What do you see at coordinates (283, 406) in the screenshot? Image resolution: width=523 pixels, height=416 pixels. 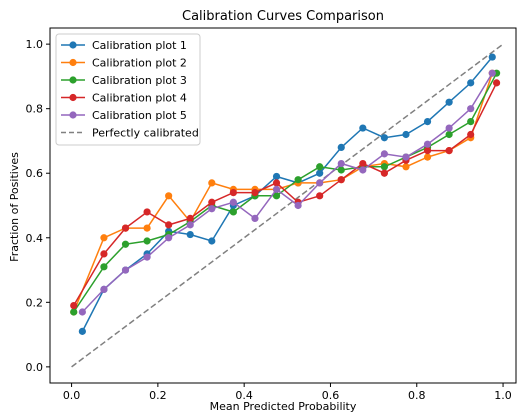 I see `x-axis-label: Mean Predicted Probability` at bounding box center [283, 406].